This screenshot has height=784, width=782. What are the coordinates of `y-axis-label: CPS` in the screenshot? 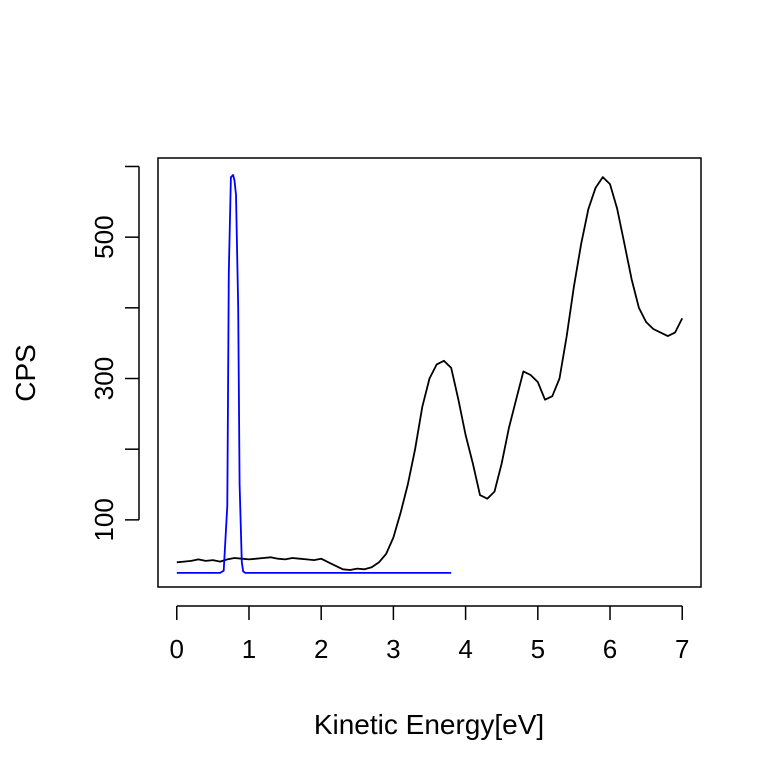 It's located at (25, 373).